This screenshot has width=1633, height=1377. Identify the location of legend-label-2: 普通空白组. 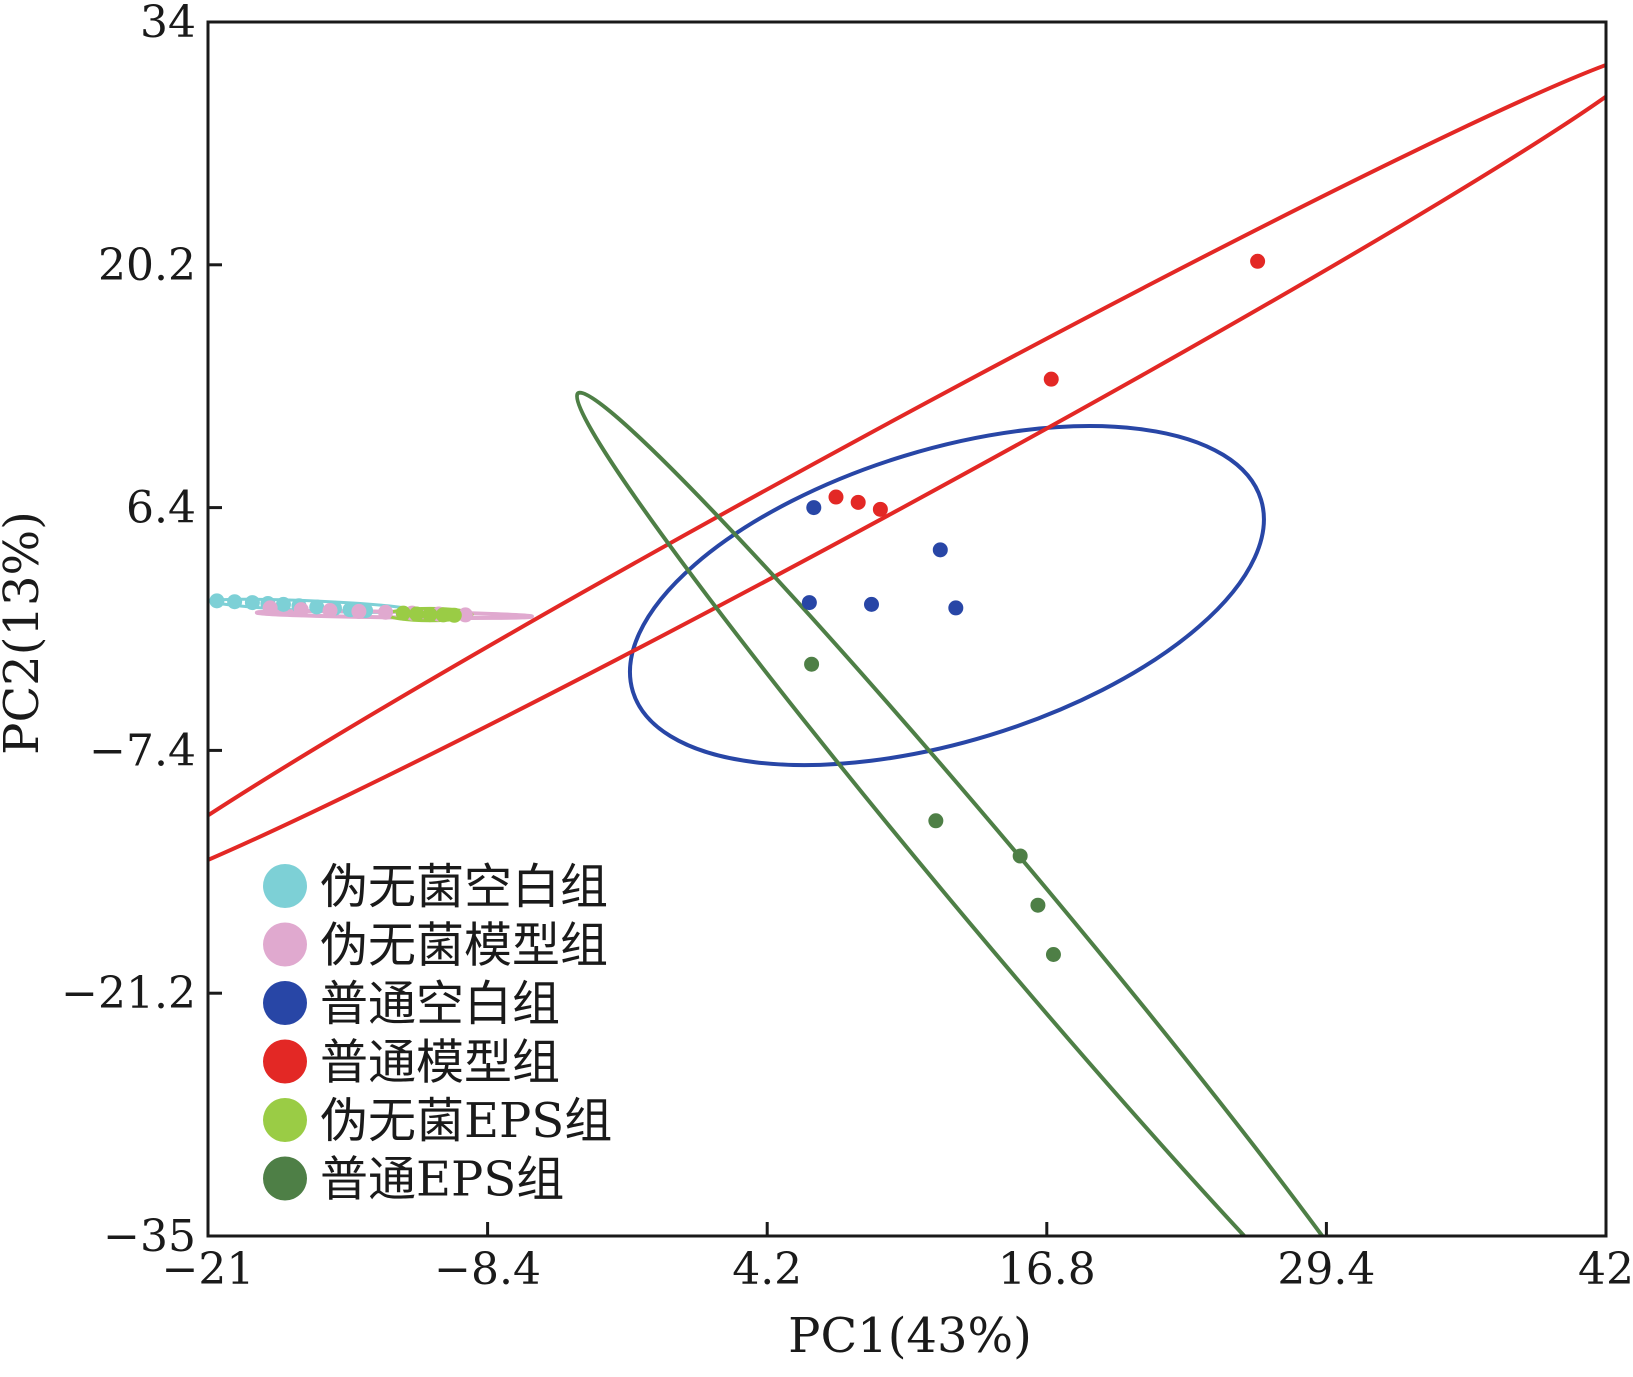
(440, 1004).